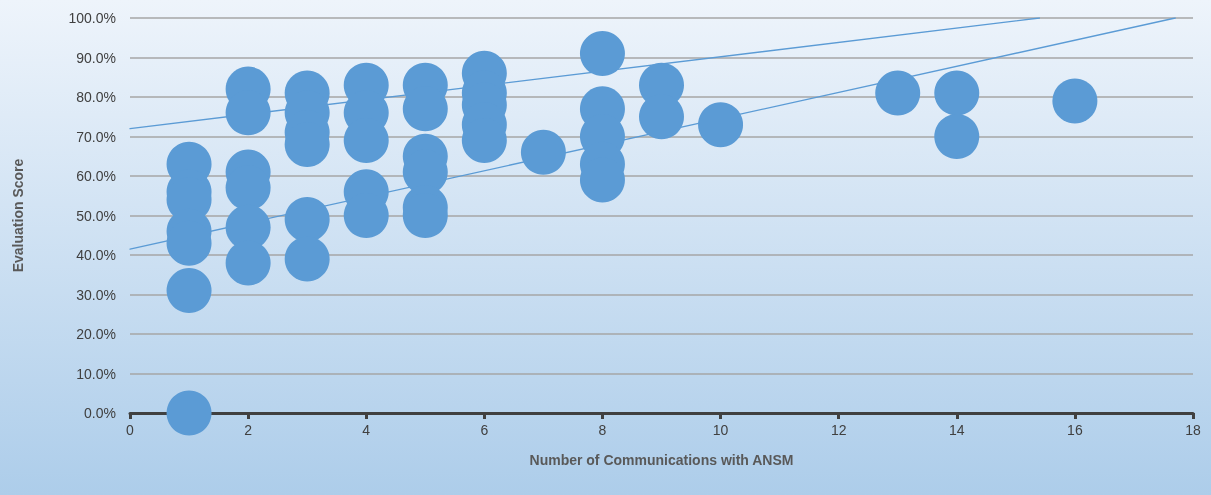  Describe the element at coordinates (96, 255) in the screenshot. I see `y-tick-label: 40.0%` at that location.